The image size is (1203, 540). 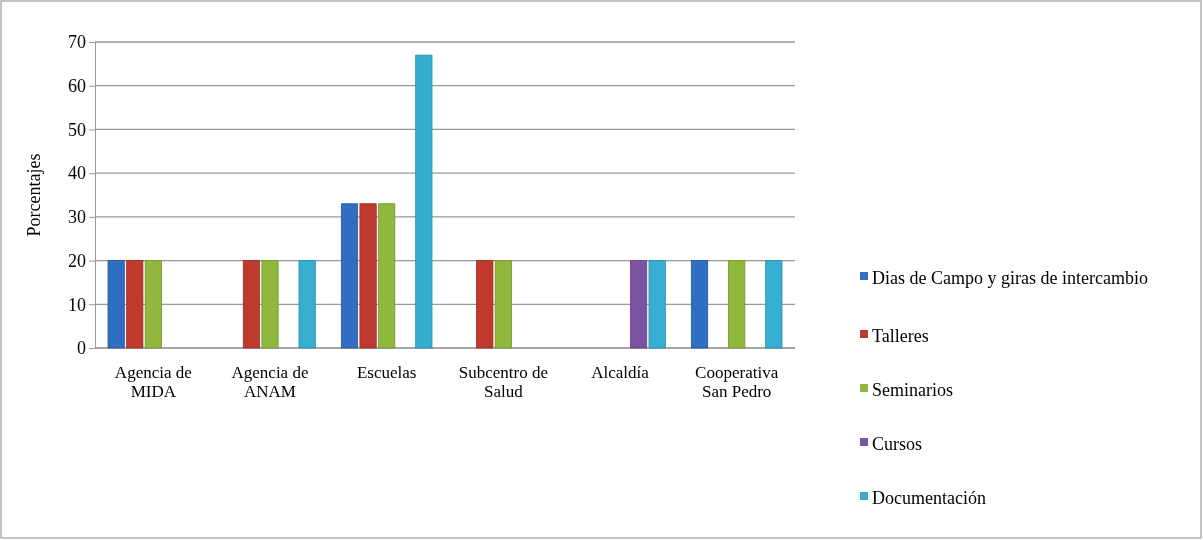 What do you see at coordinates (900, 336) in the screenshot?
I see `legend-label: Talleres` at bounding box center [900, 336].